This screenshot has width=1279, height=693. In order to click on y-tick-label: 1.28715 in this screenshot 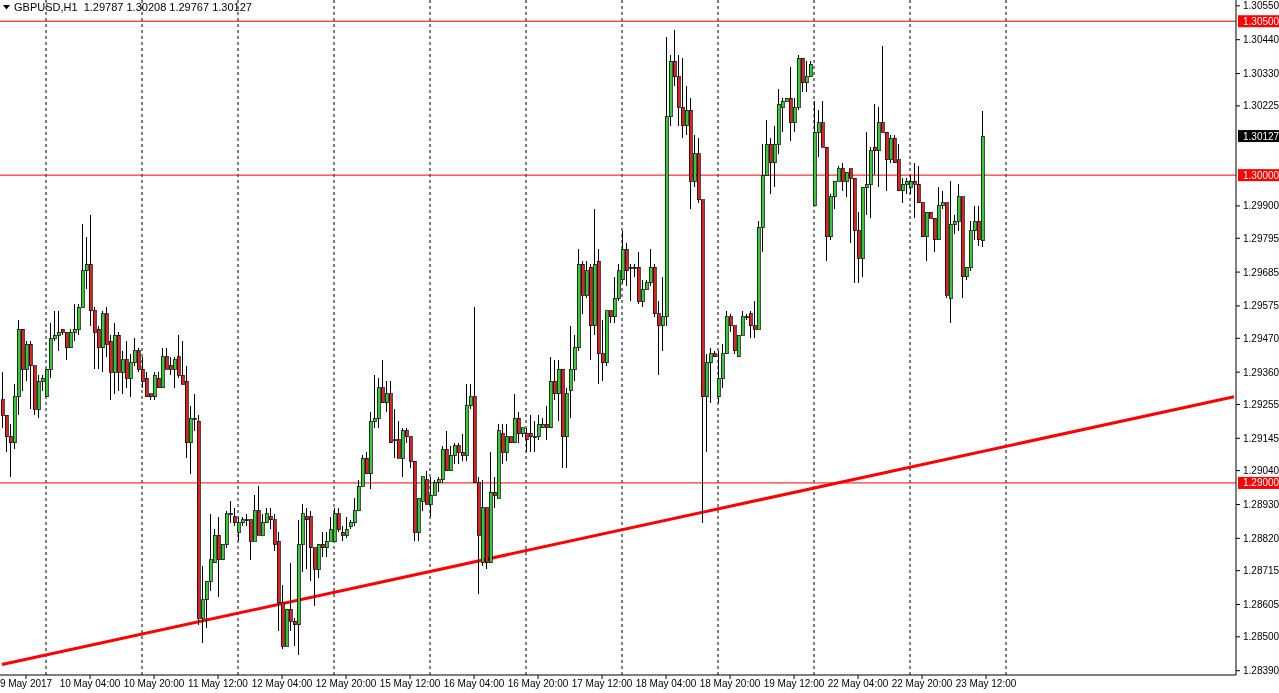, I will do `click(1261, 571)`.